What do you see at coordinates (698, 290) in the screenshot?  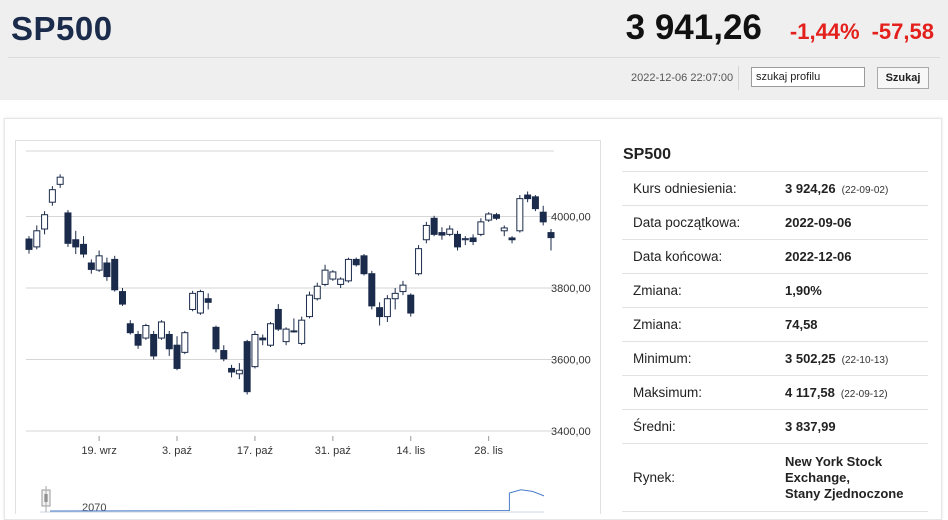 I see `info-label: Zmiana:` at bounding box center [698, 290].